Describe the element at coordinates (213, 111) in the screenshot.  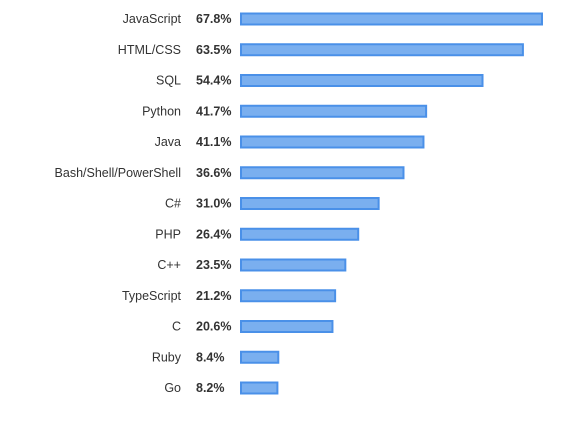
I see `value-label: 41.7%` at that location.